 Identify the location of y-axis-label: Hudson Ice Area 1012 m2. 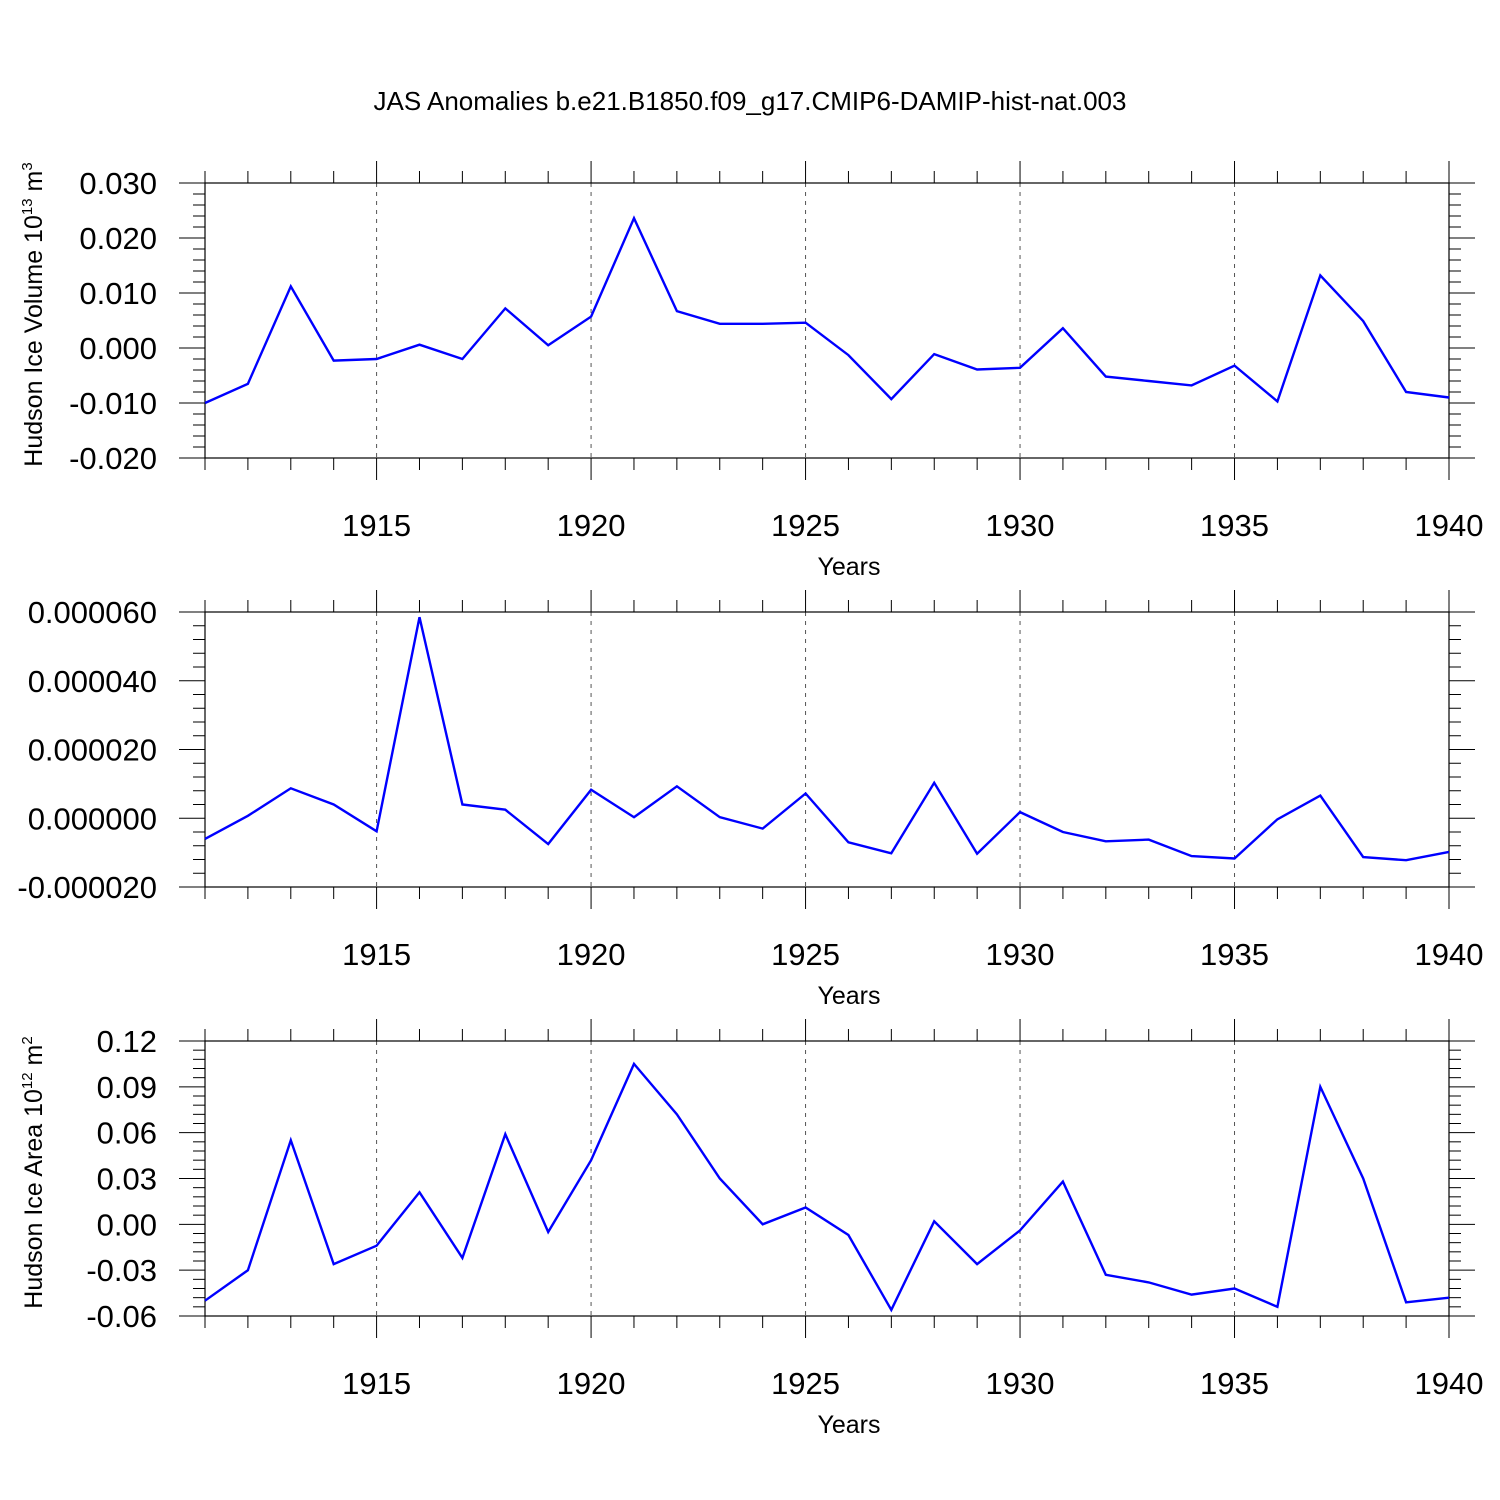
(33, 1172).